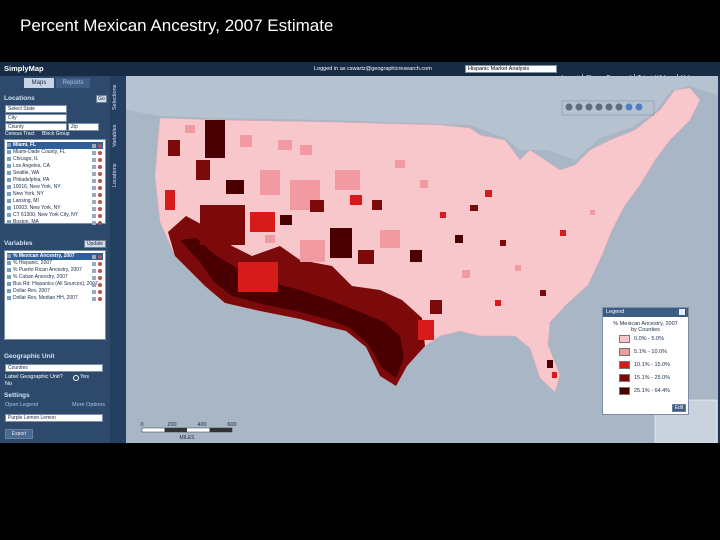 The width and height of the screenshot is (720, 540). What do you see at coordinates (56, 134) in the screenshot?
I see `block-link: Block Group` at bounding box center [56, 134].